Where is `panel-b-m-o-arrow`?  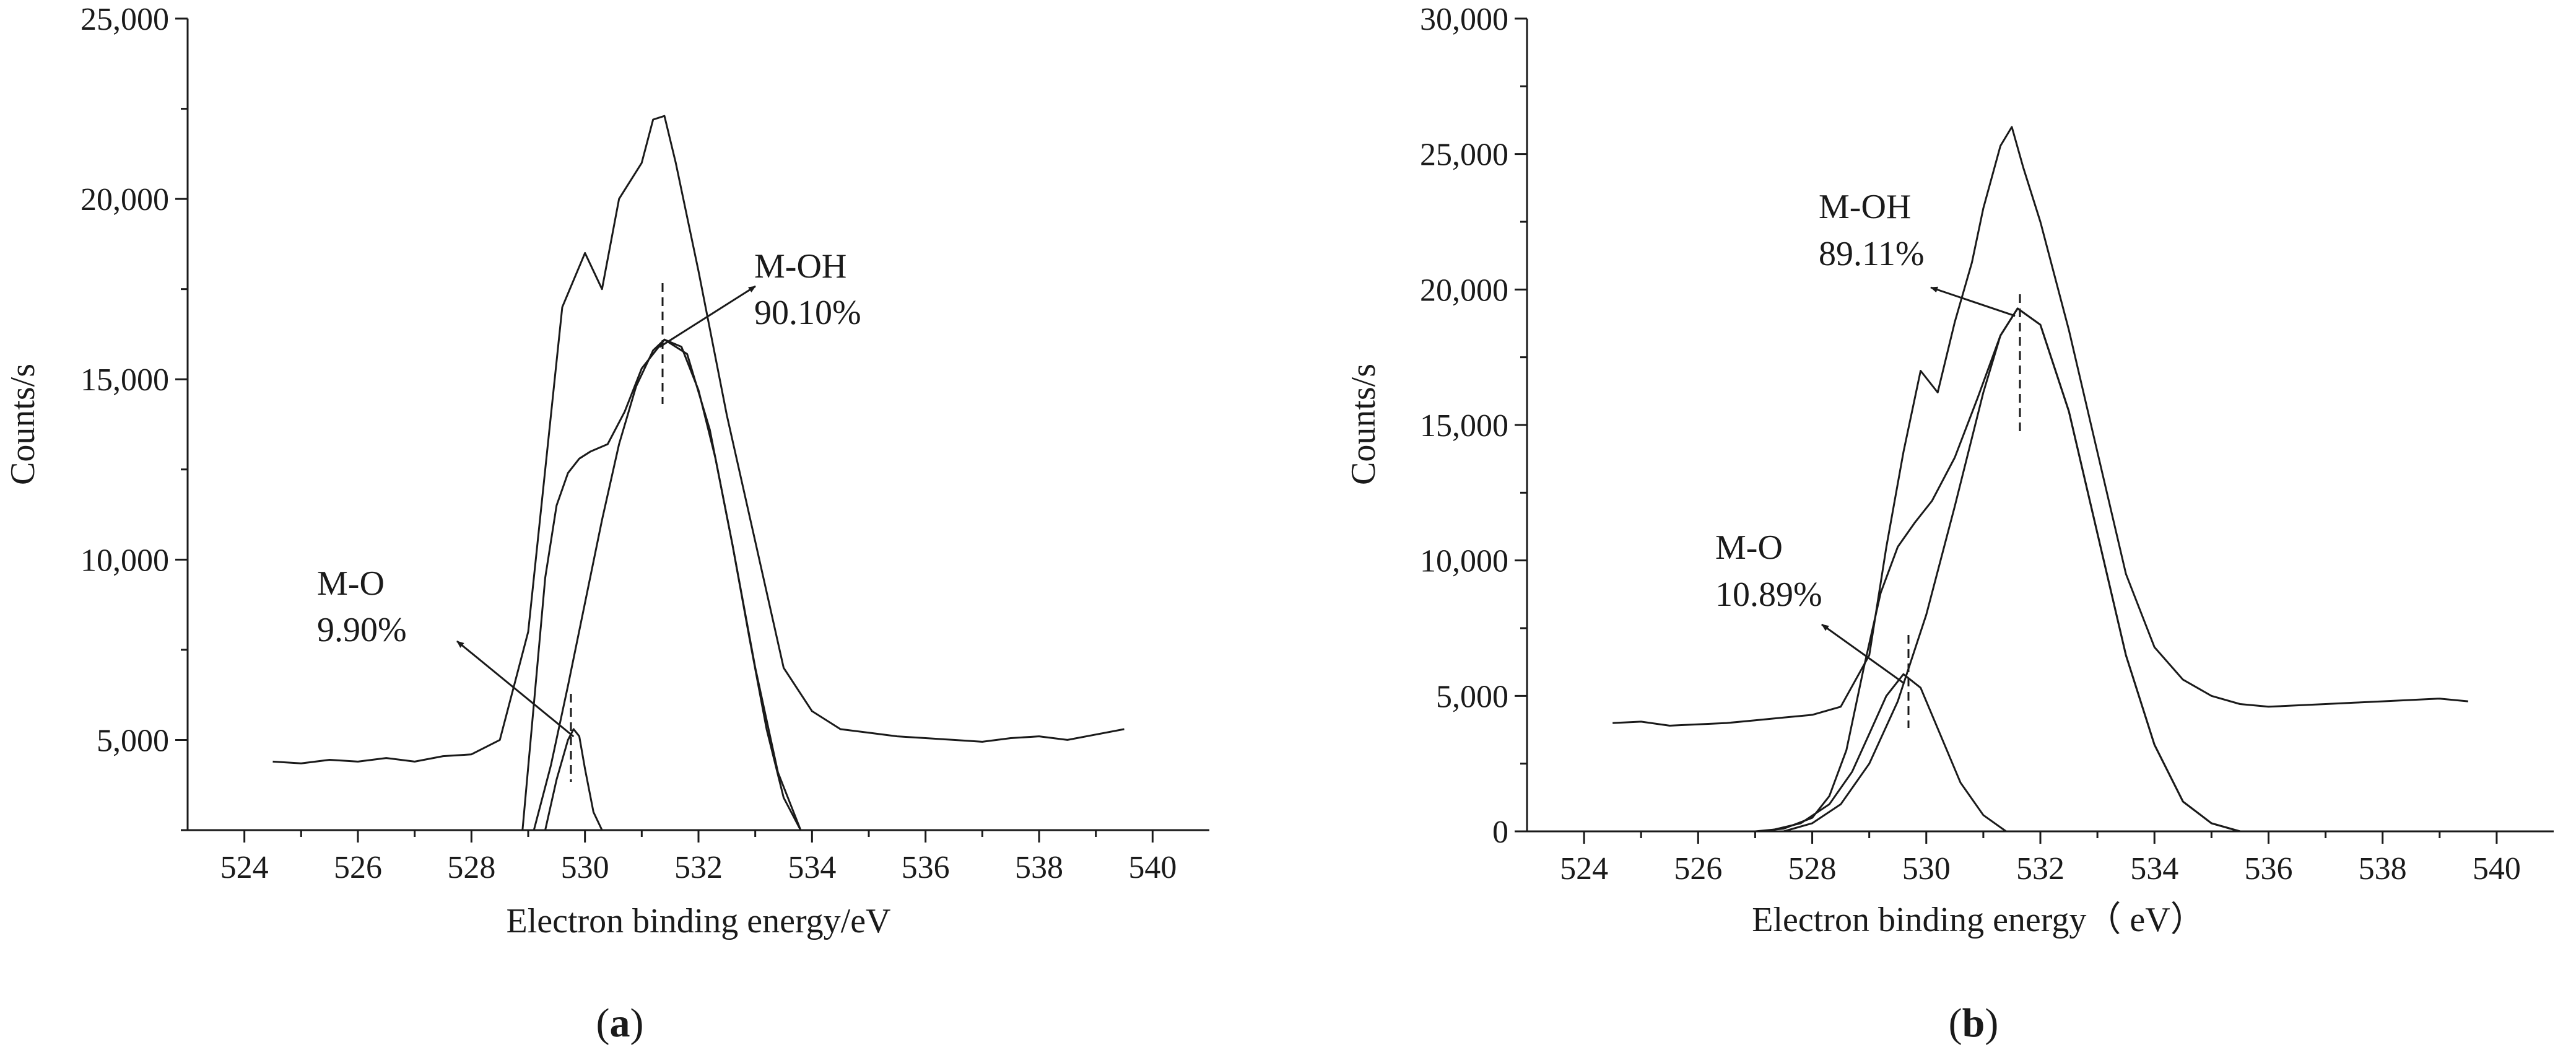 panel-b-m-o-arrow is located at coordinates (1862, 653).